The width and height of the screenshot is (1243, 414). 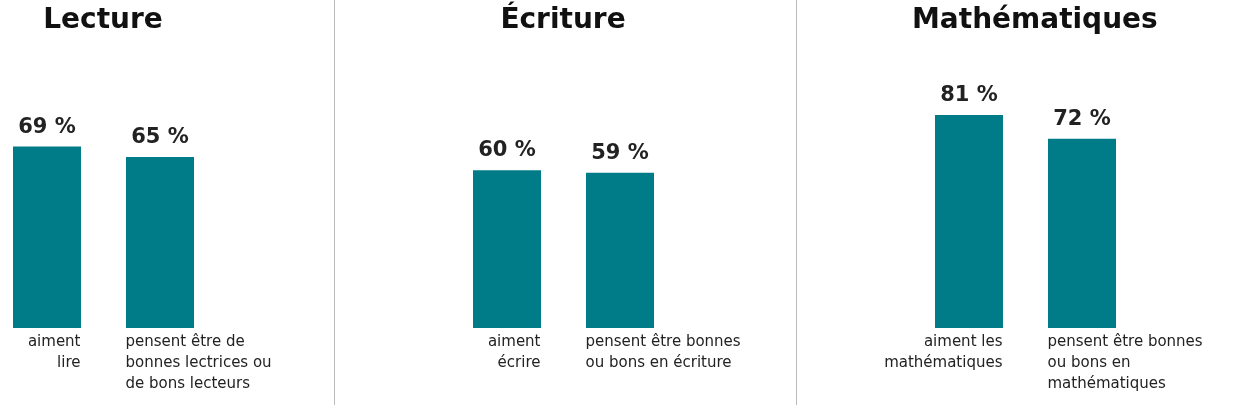 What do you see at coordinates (563, 18) in the screenshot?
I see `chart-title: Écriture` at bounding box center [563, 18].